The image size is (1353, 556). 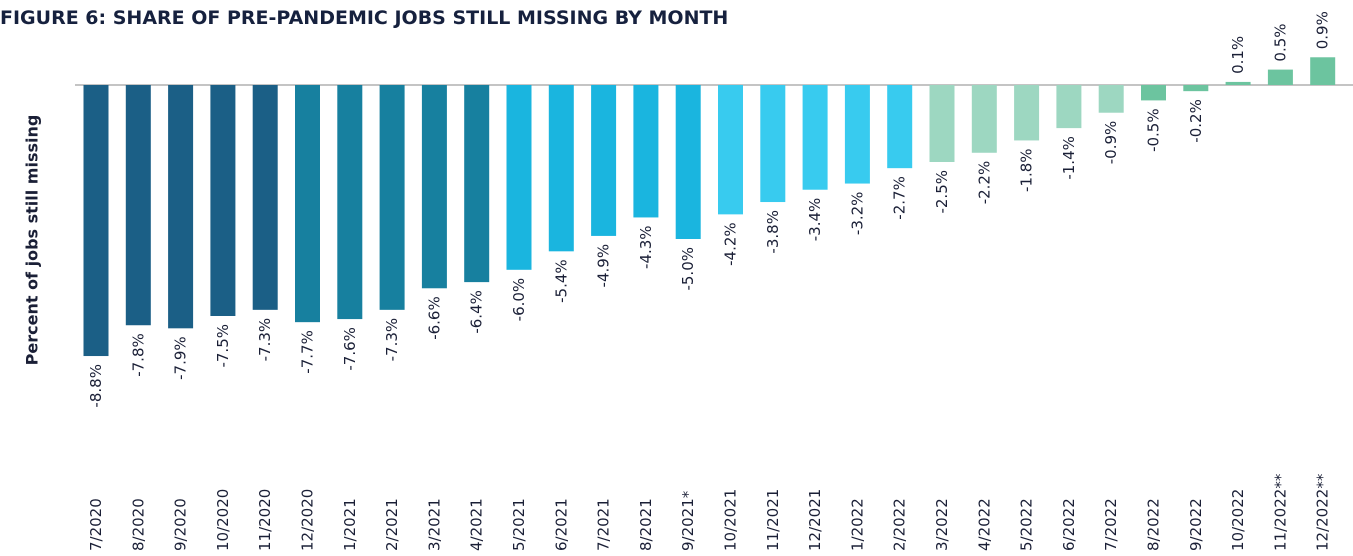 I want to click on x-tick-label: 12/2022**, so click(x=1323, y=512).